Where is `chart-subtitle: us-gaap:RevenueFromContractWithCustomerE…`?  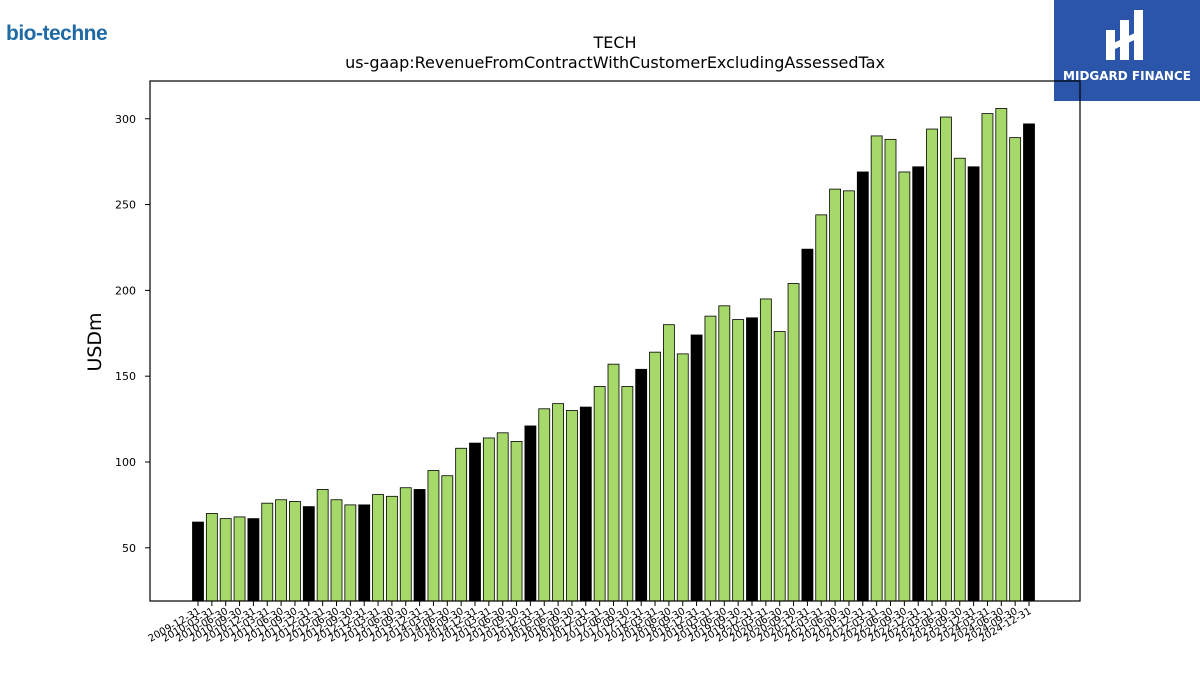
chart-subtitle: us-gaap:RevenueFromContractWithCustomerE… is located at coordinates (615, 62).